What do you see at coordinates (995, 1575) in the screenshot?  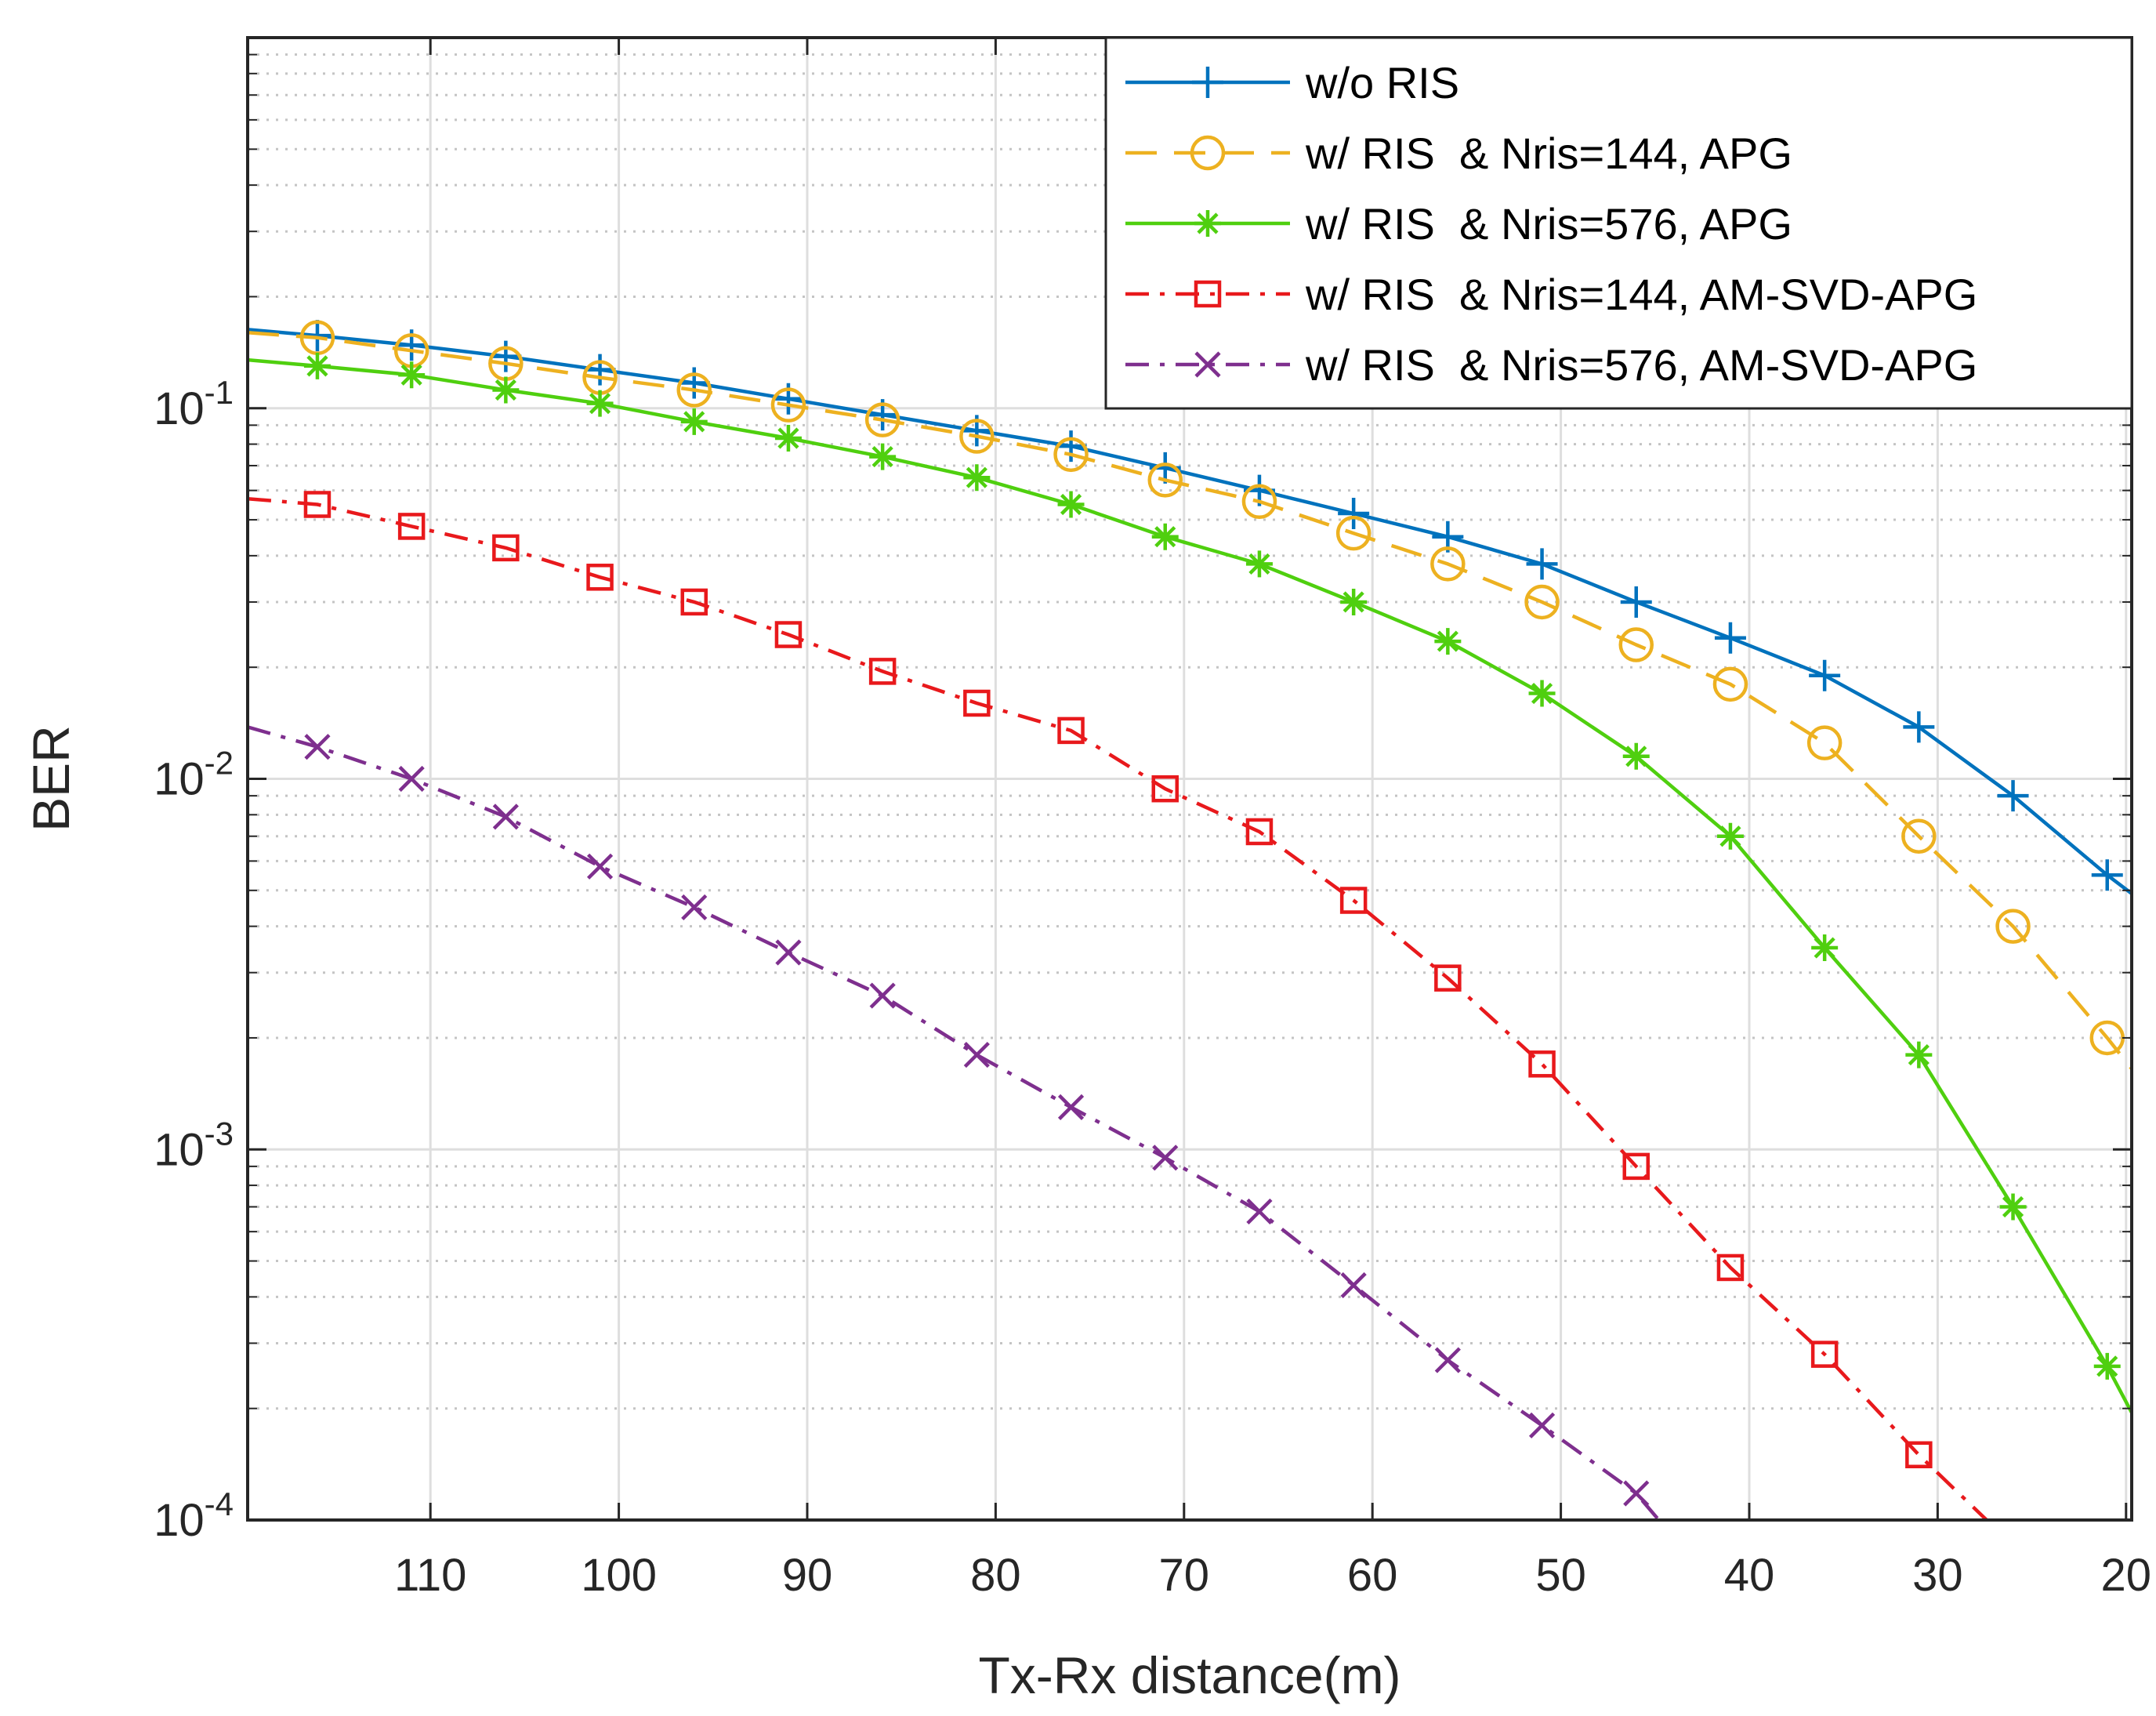 I see `x-tick-label: 80` at bounding box center [995, 1575].